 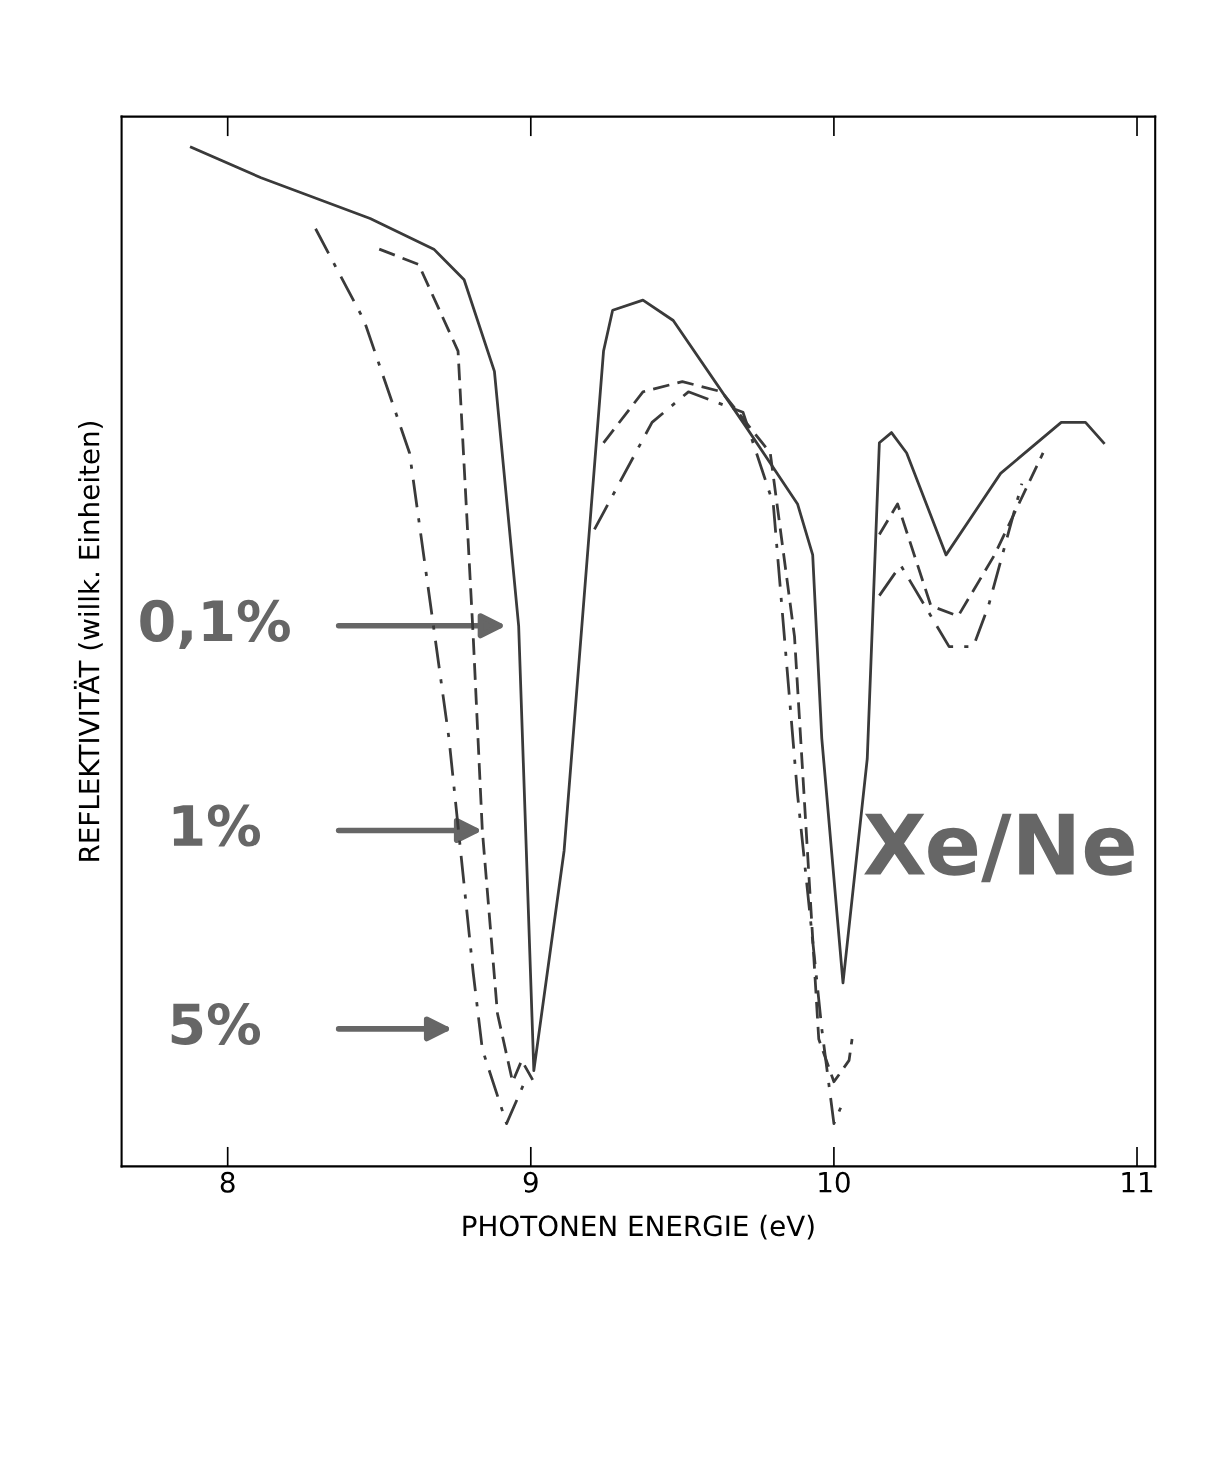 I want to click on annotation: Xe/Ne, so click(x=999, y=848).